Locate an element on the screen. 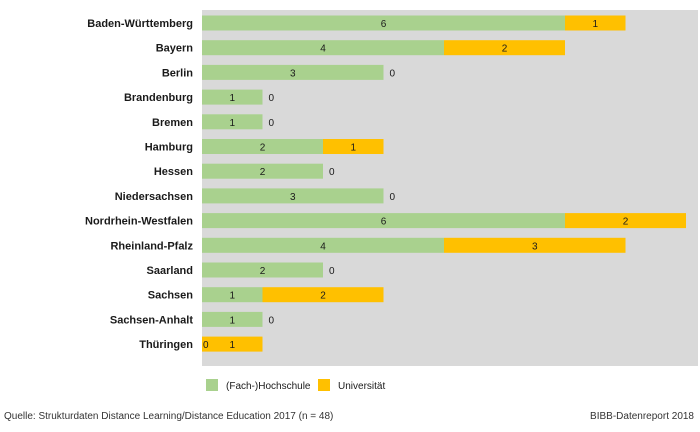 This screenshot has width=700, height=432. category-label-sachsen: Sachsen is located at coordinates (171, 296).